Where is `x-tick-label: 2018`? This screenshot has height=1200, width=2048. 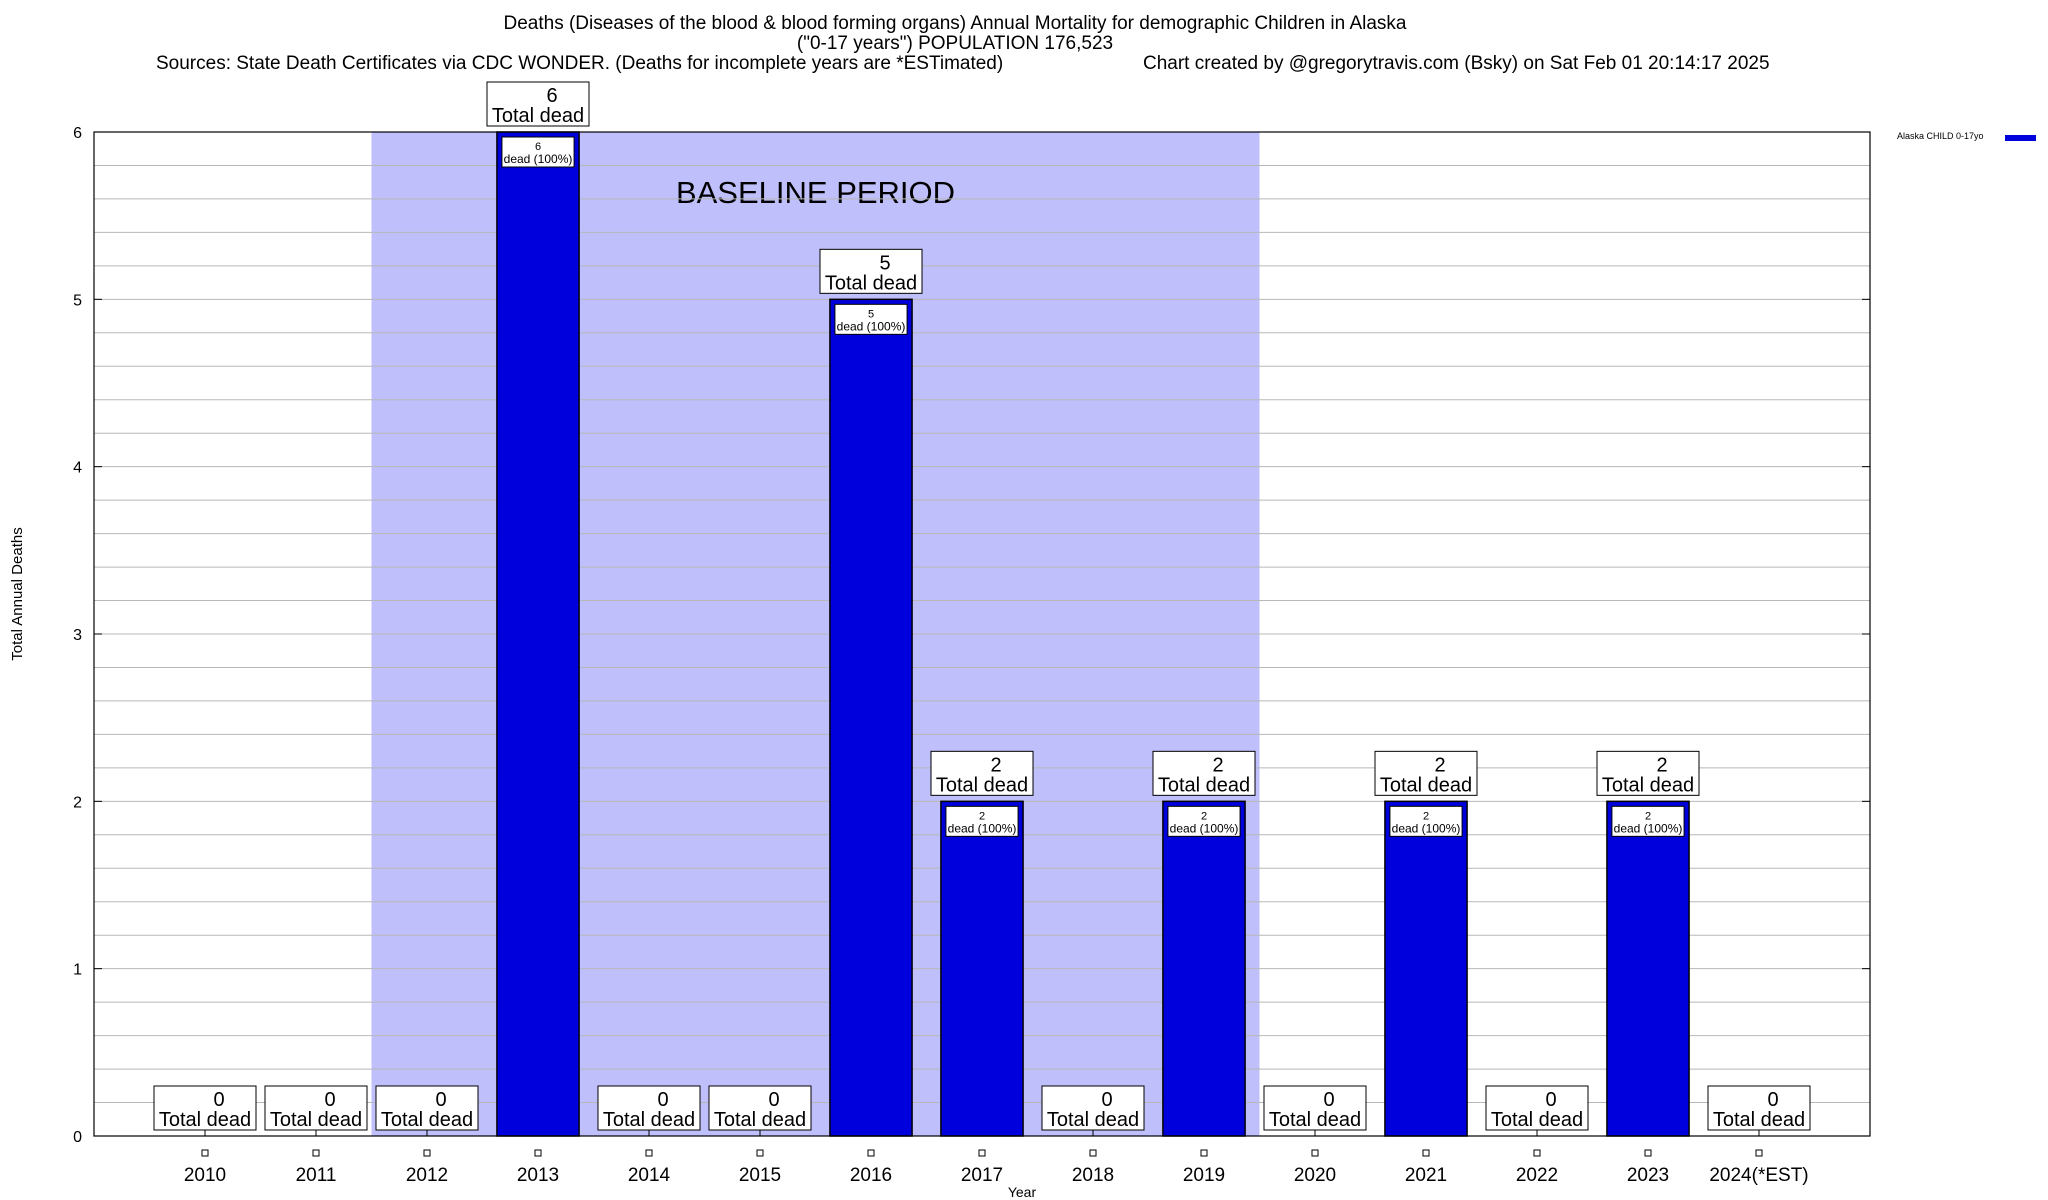
x-tick-label: 2018 is located at coordinates (1093, 1175).